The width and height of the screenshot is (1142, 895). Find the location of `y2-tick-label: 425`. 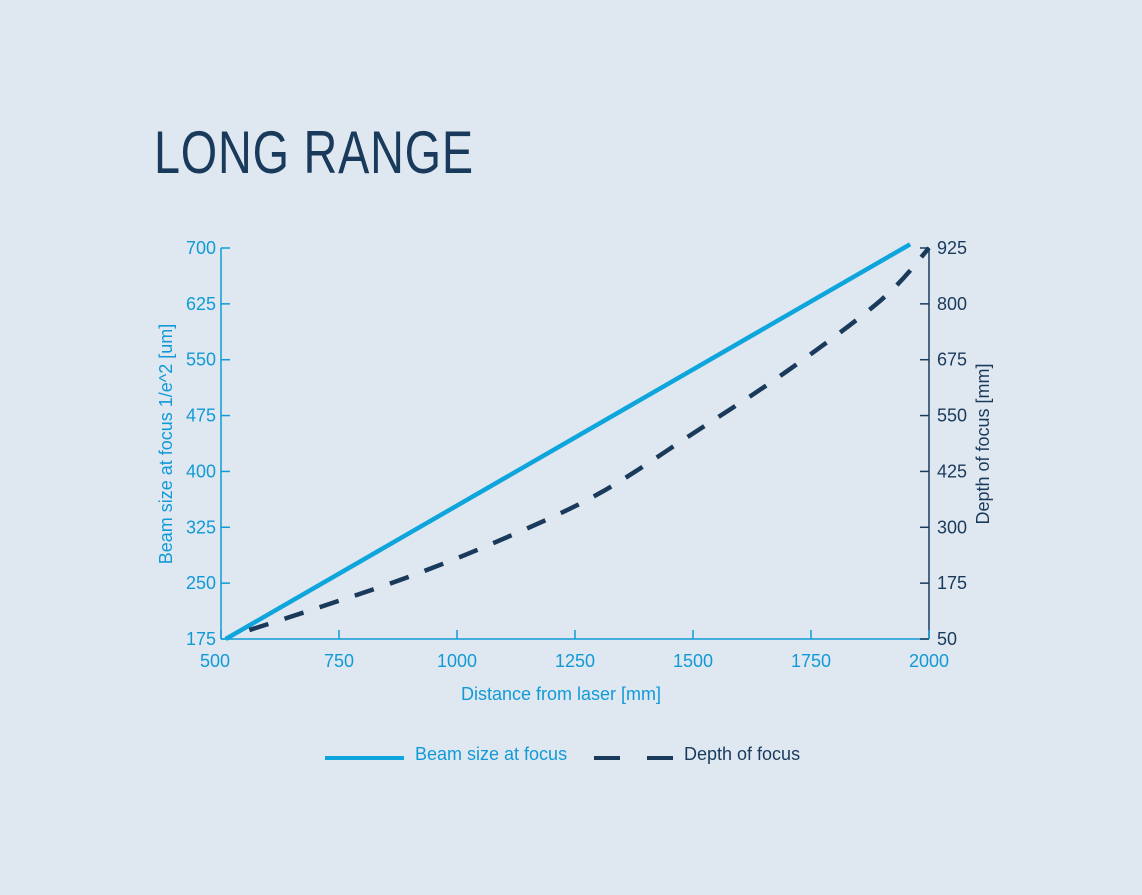

y2-tick-label: 425 is located at coordinates (952, 471).